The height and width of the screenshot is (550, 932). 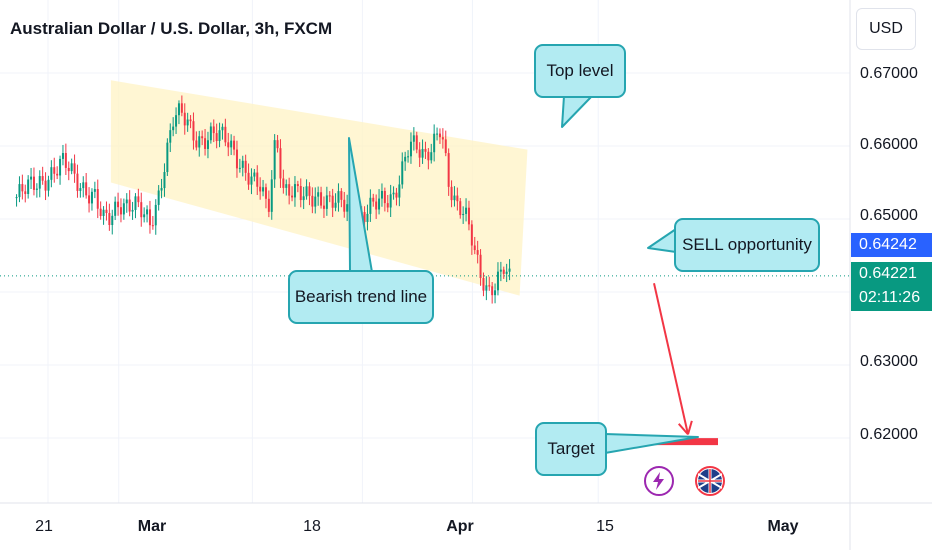 What do you see at coordinates (889, 215) in the screenshot?
I see `price-label: 0.65000` at bounding box center [889, 215].